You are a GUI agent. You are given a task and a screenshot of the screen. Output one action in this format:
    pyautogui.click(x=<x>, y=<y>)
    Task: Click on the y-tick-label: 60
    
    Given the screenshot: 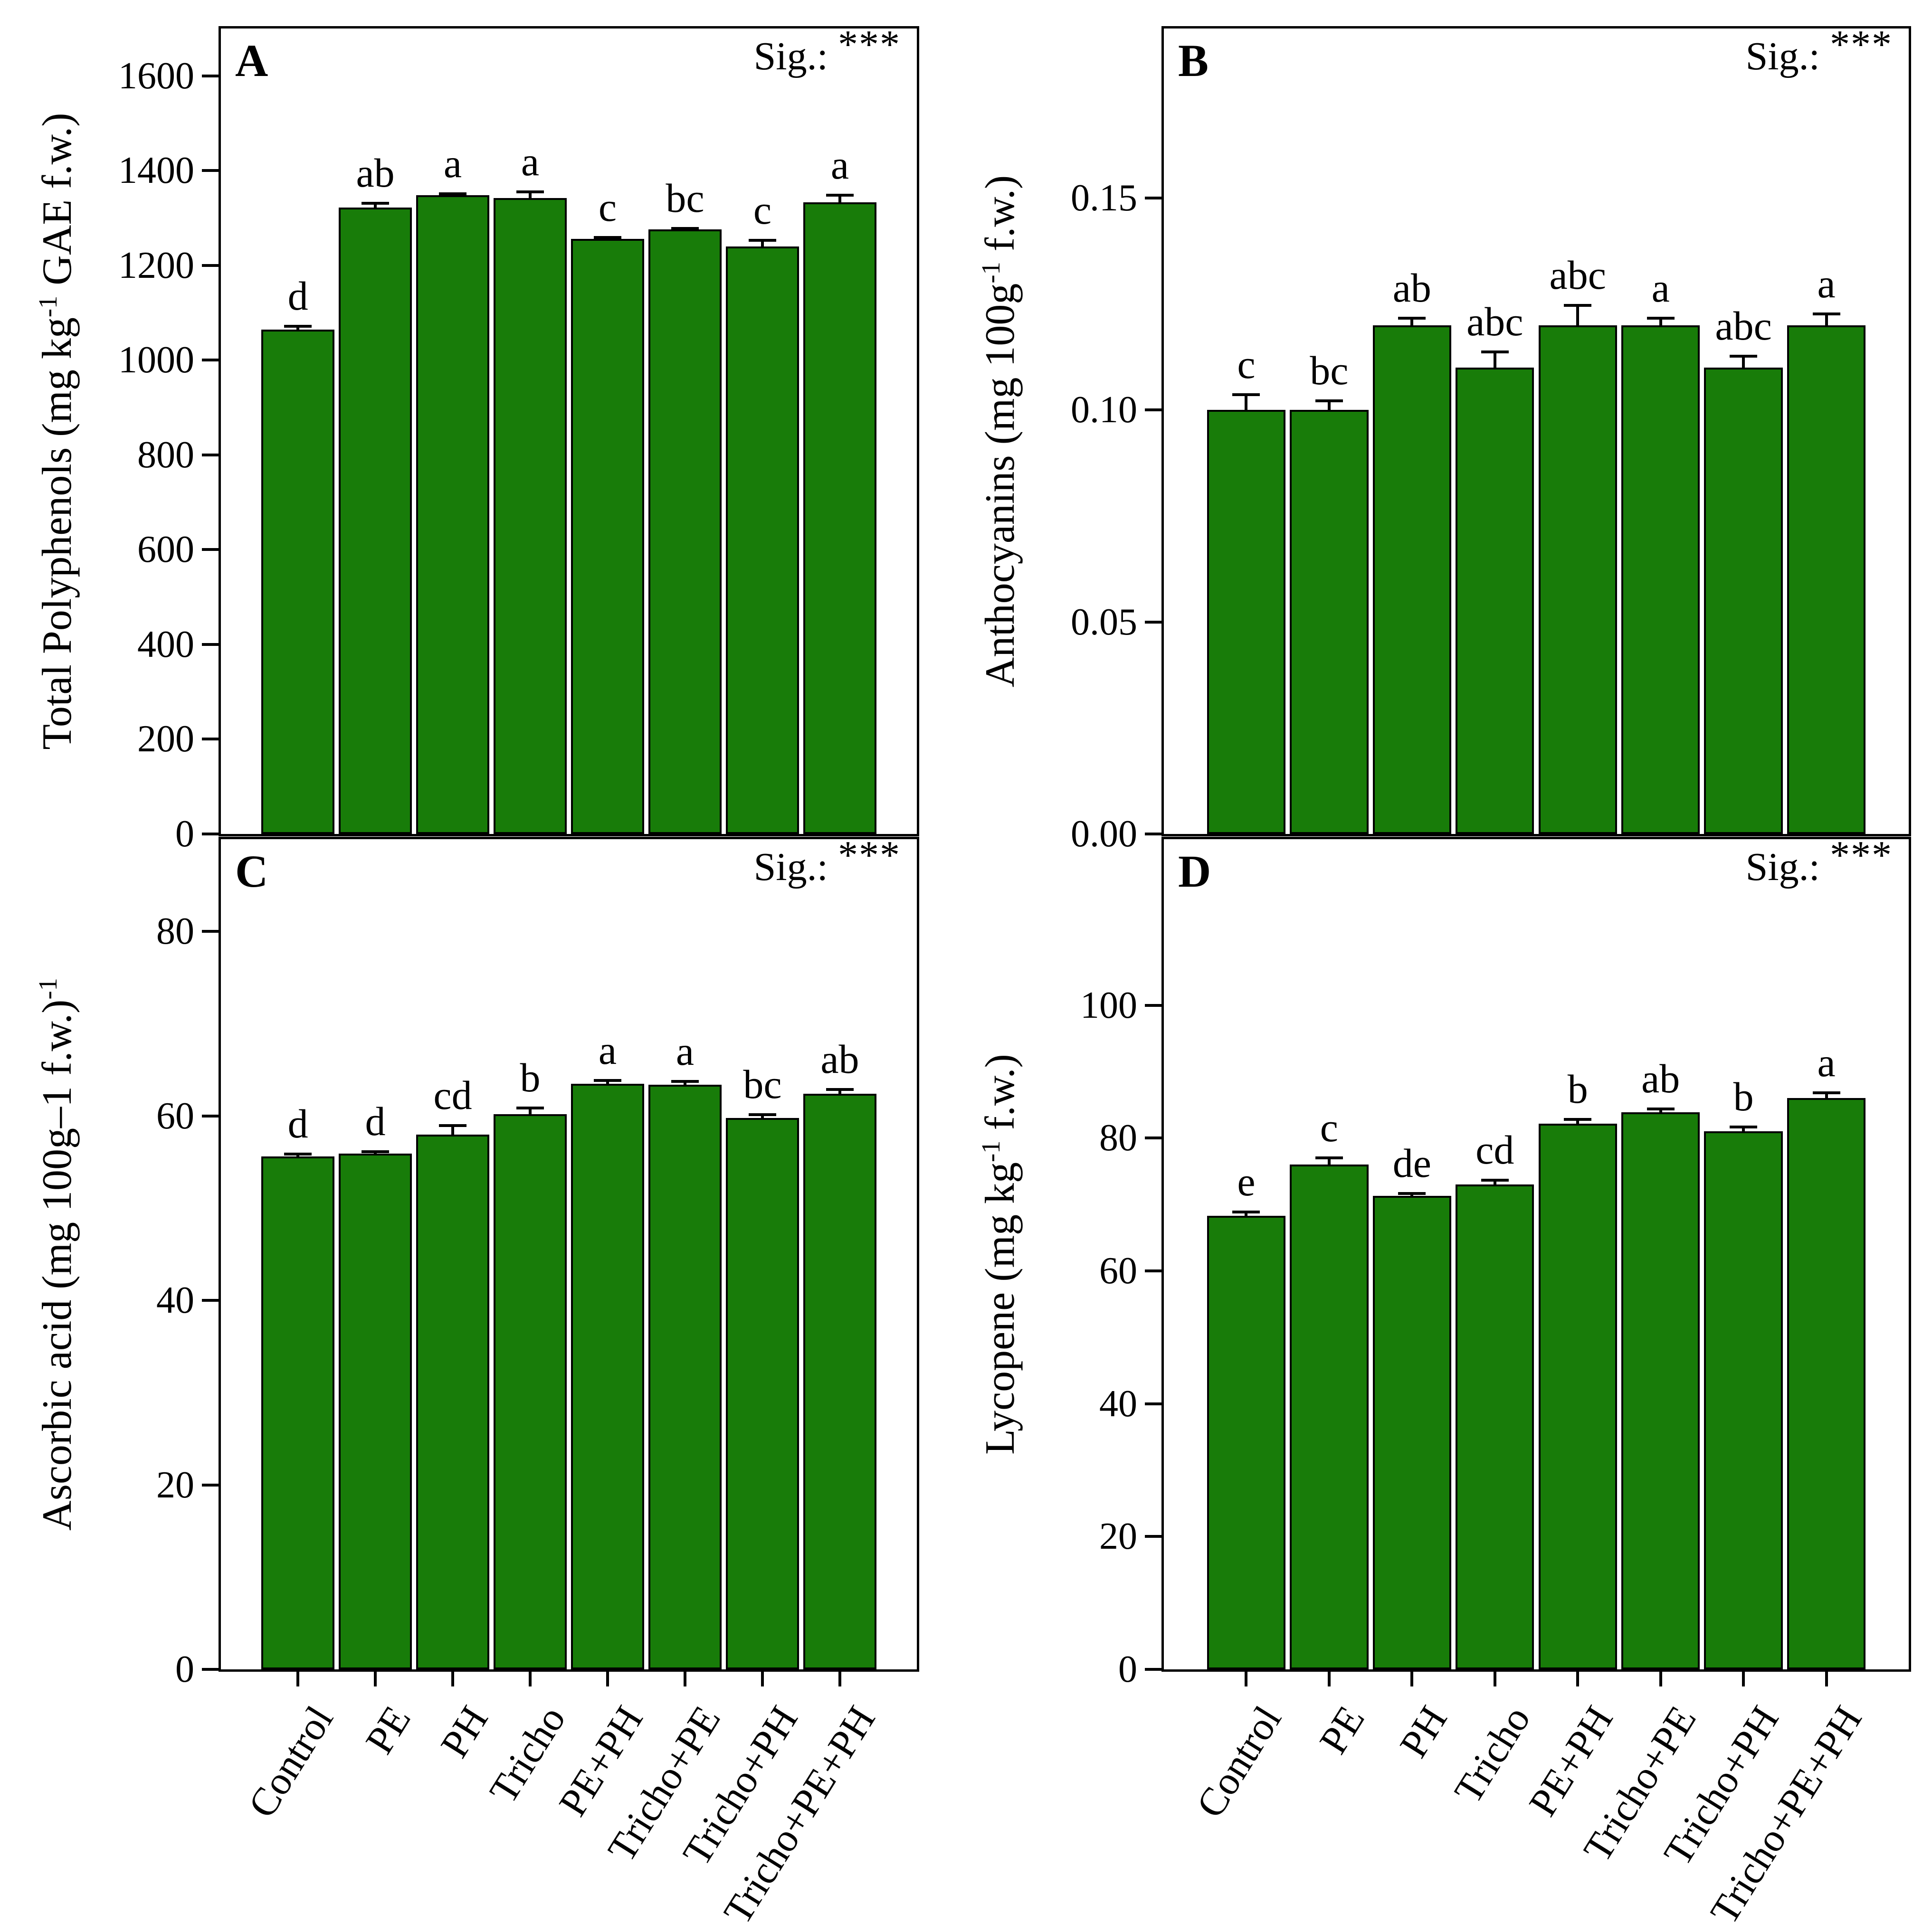 What is the action you would take?
    pyautogui.click(x=175, y=1116)
    